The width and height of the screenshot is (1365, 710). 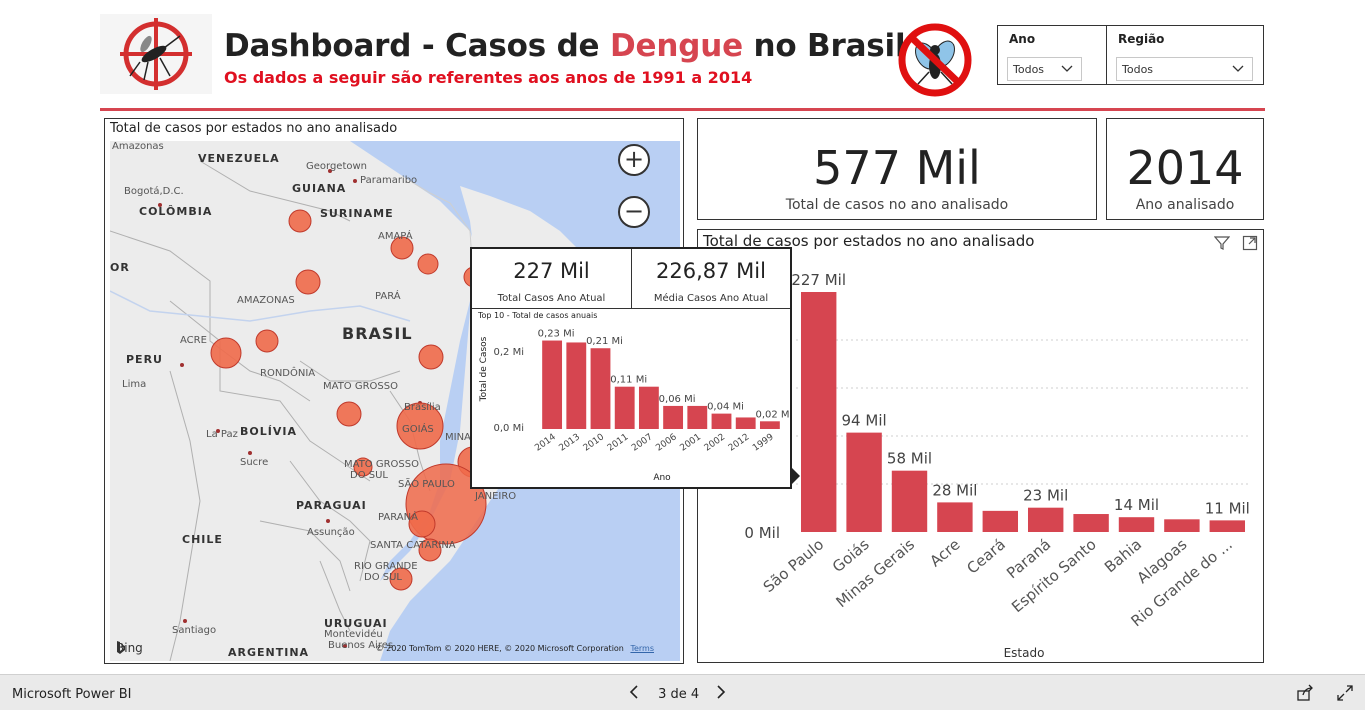 I want to click on zoom-out-button: −, so click(x=634, y=212).